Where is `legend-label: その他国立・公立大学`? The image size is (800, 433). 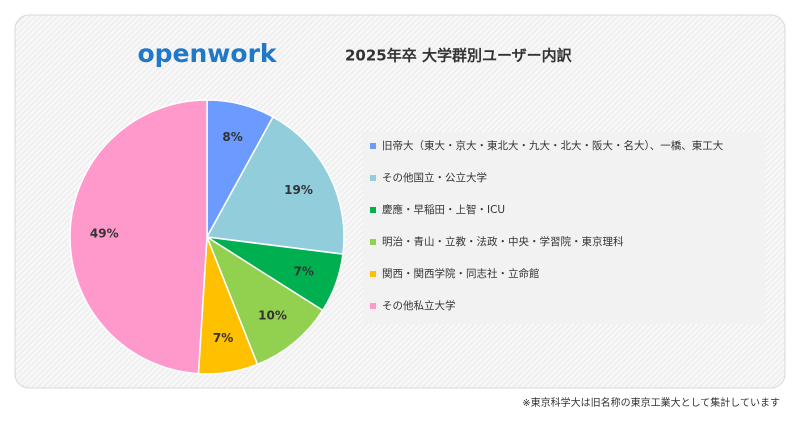 legend-label: その他国立・公立大学 is located at coordinates (434, 177).